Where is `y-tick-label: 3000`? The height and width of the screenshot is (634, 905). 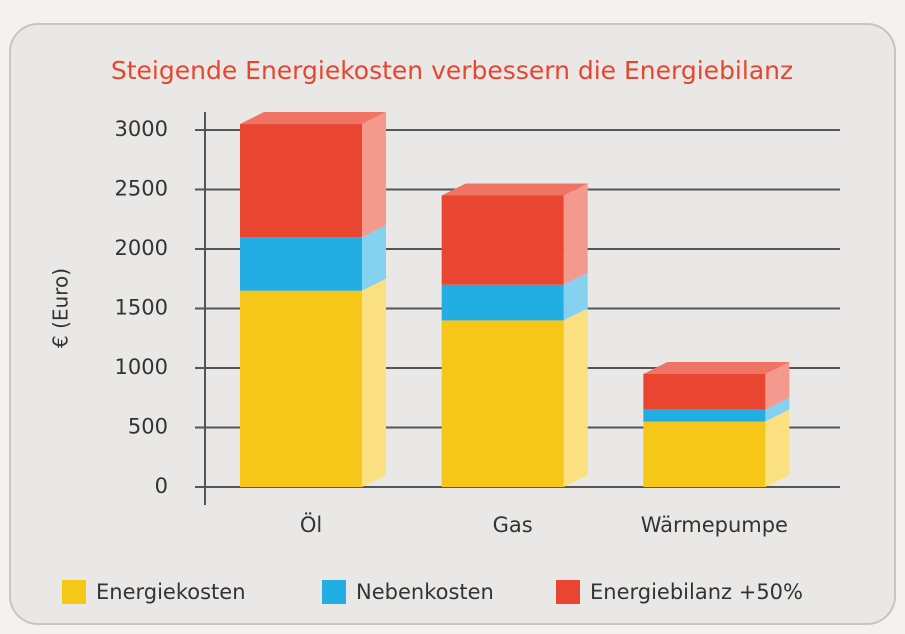
y-tick-label: 3000 is located at coordinates (141, 129).